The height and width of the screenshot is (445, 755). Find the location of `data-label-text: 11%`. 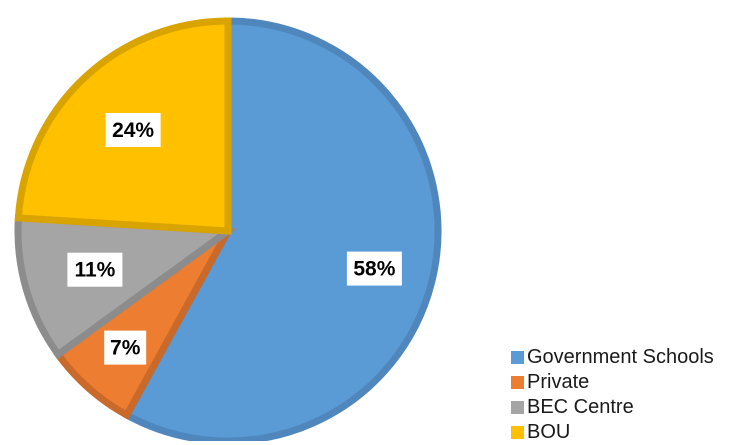

data-label-text: 11% is located at coordinates (94, 270).